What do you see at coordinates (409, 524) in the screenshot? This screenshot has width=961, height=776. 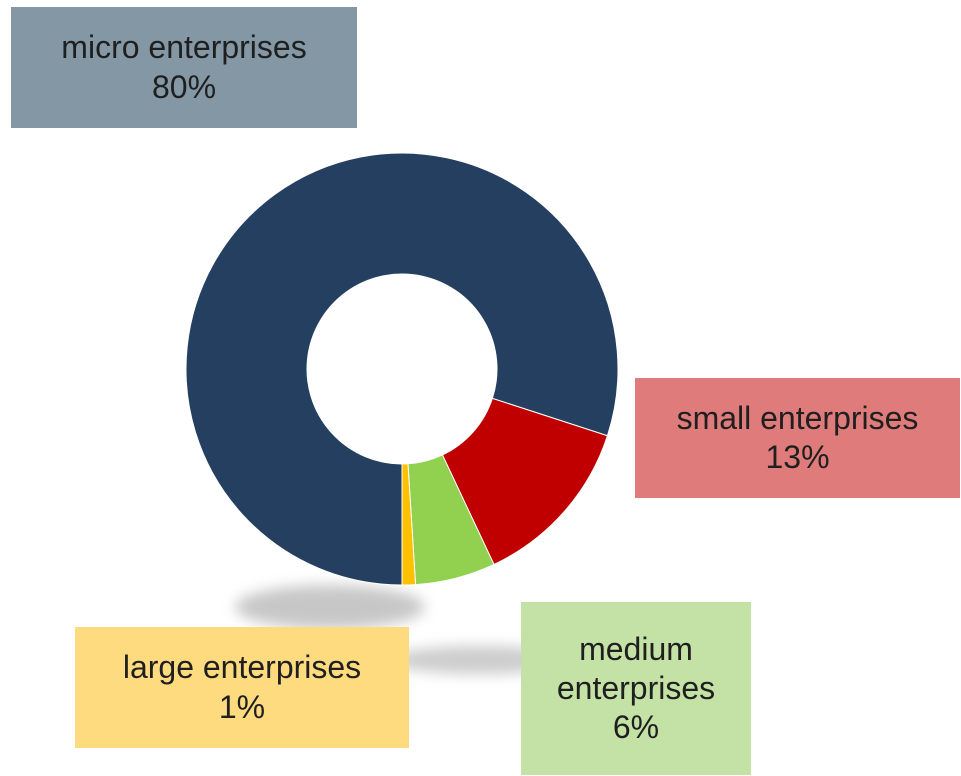 I see `donut-slice-large-enterprises` at bounding box center [409, 524].